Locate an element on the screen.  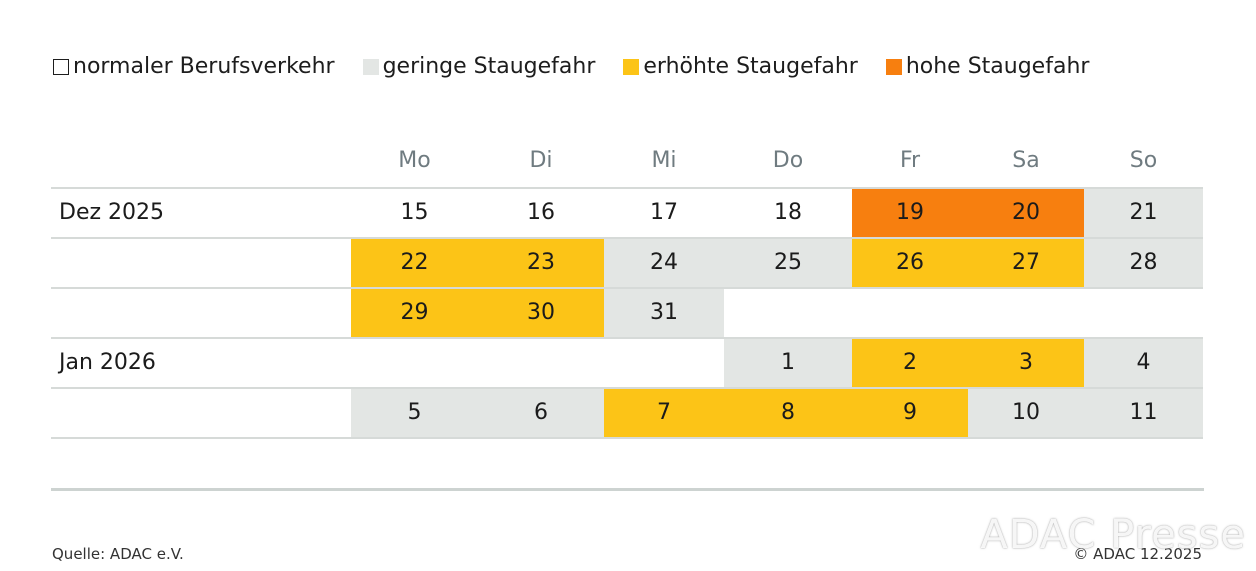
day-cell-6: 6 is located at coordinates (541, 413).